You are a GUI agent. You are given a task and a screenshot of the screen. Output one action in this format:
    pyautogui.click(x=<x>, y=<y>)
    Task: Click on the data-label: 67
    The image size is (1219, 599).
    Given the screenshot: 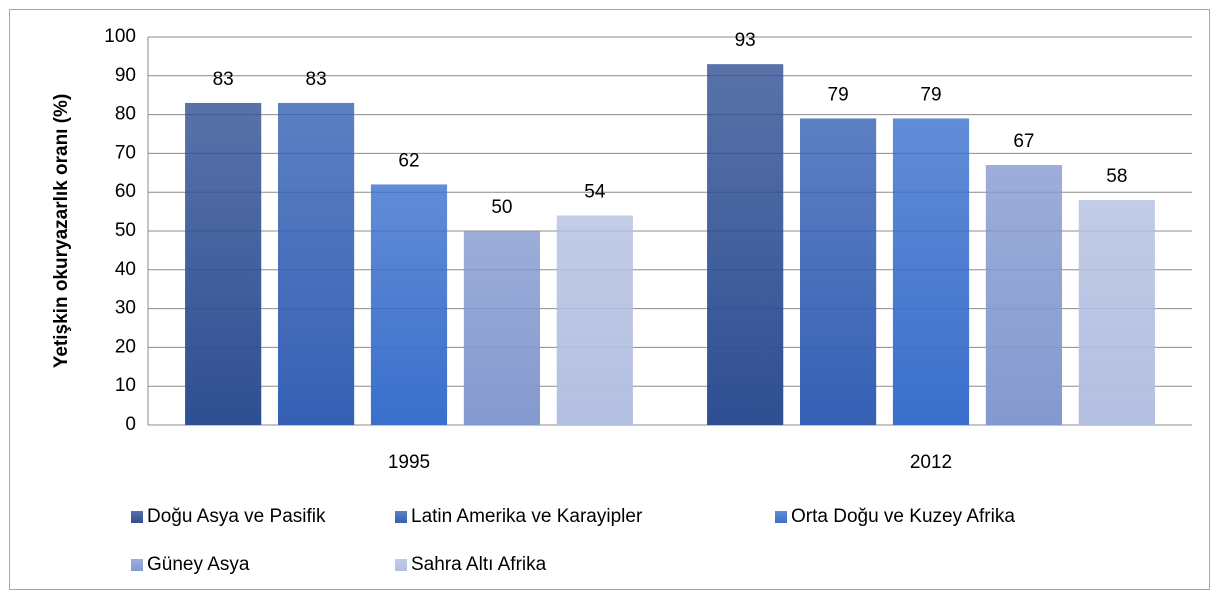 What is the action you would take?
    pyautogui.click(x=1023, y=141)
    